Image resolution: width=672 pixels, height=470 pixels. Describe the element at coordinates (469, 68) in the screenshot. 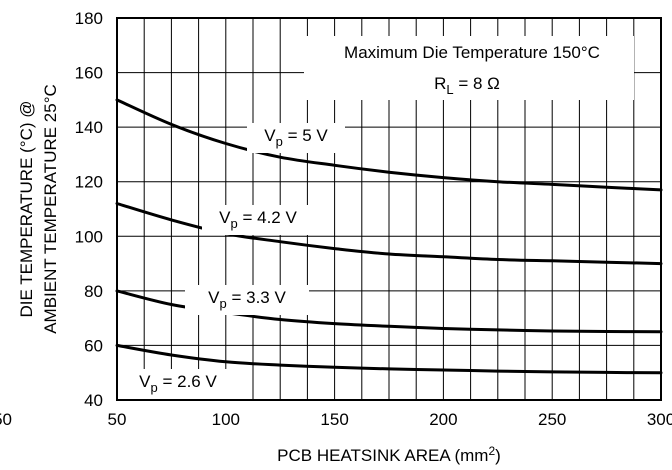

I see `annotation-background` at that location.